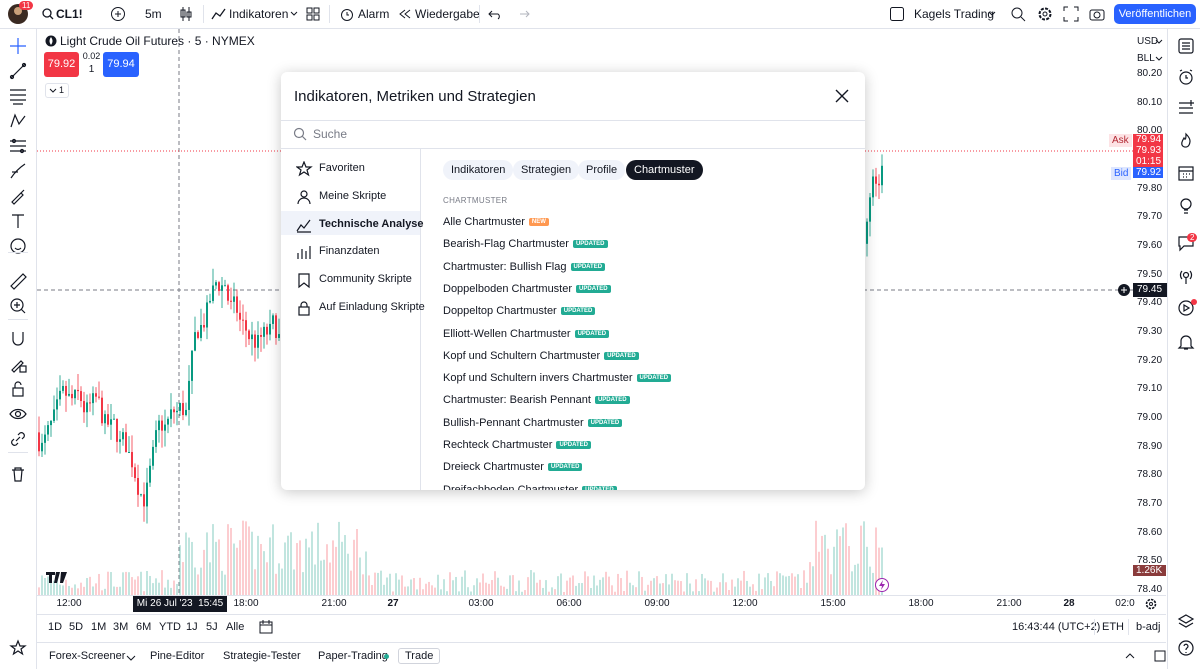 This screenshot has width=1200, height=669. I want to click on date-range, so click(266, 627).